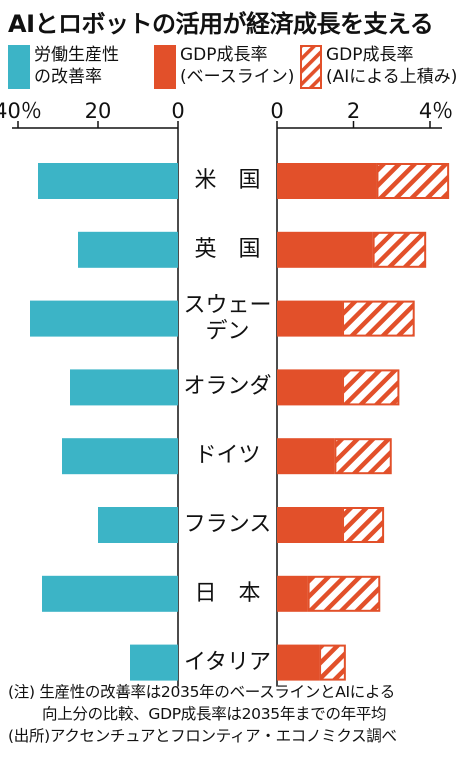 Image resolution: width=472 pixels, height=764 pixels. What do you see at coordinates (237, 77) in the screenshot?
I see `legend-base-line2: (ベースライン)` at bounding box center [237, 77].